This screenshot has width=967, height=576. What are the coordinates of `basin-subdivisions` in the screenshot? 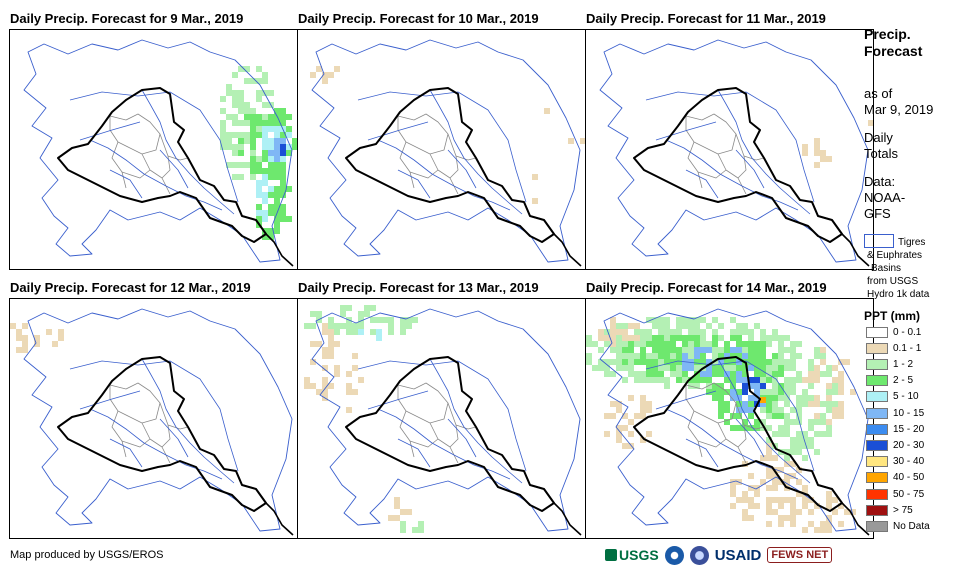 It's located at (154, 416).